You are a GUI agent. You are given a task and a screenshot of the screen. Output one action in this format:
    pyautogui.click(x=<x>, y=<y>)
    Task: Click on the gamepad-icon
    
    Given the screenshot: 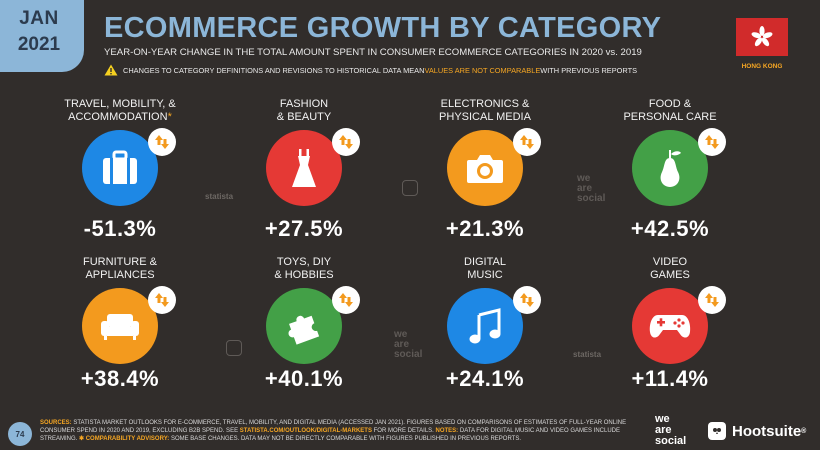 What is the action you would take?
    pyautogui.click(x=670, y=326)
    